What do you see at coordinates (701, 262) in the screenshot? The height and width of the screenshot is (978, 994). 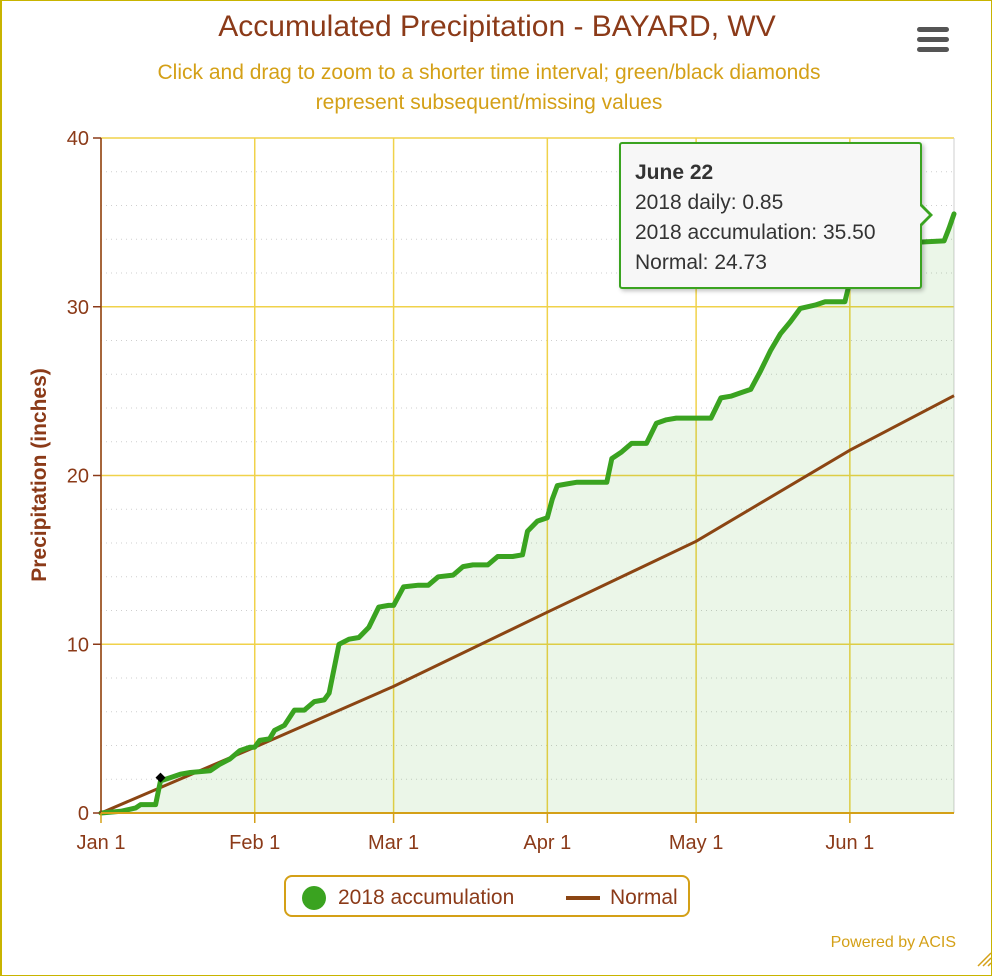 I see `tooltip-normal: Normal: 24.73` at bounding box center [701, 262].